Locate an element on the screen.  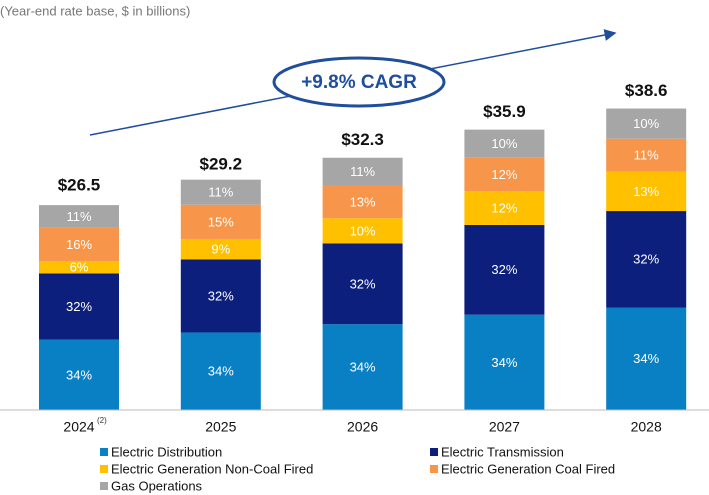
total-label: $32.3 is located at coordinates (362, 139).